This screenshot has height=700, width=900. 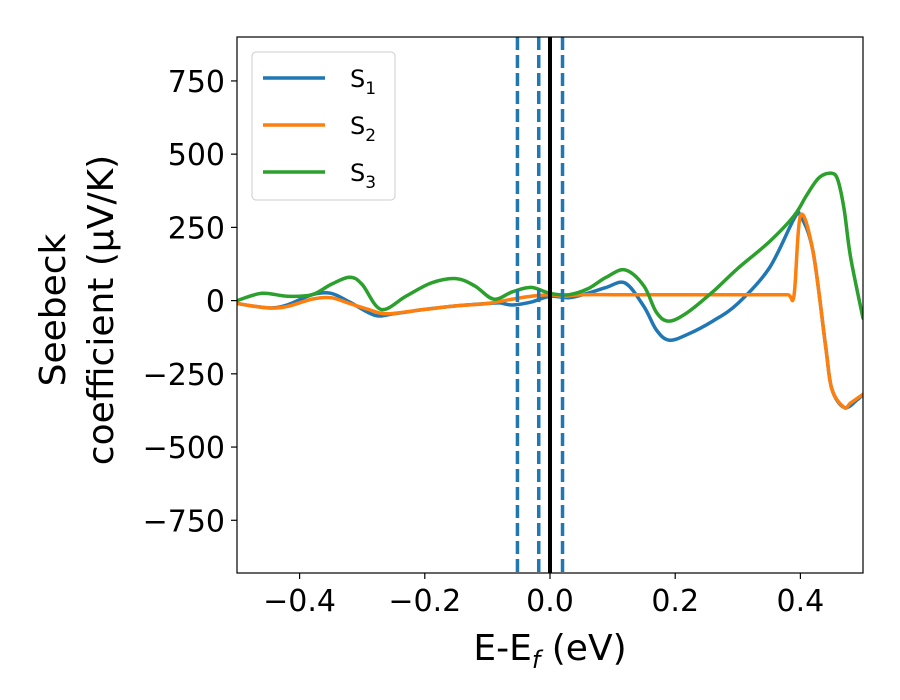 I want to click on y-axis-label-line1: Seebeck, so click(x=53, y=309).